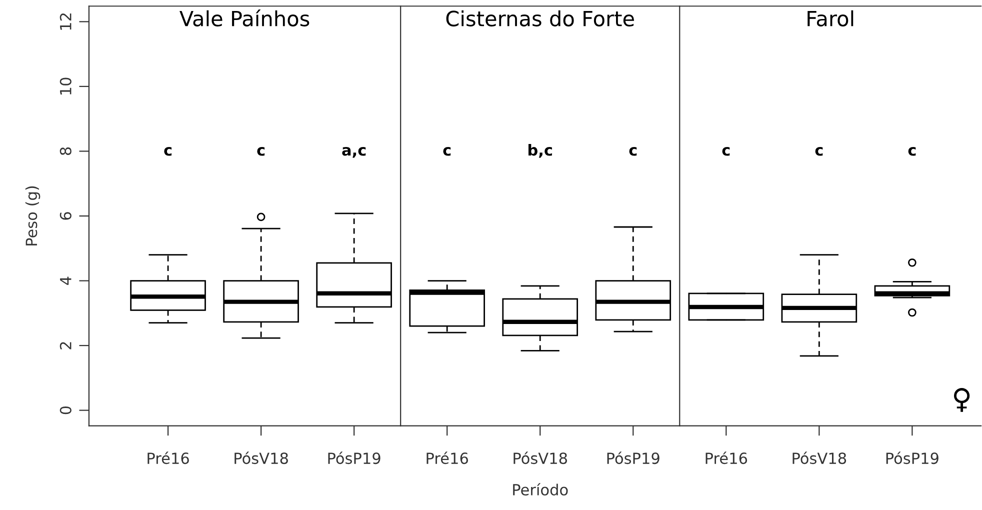 The image size is (982, 510). I want to click on annotation: b,c, so click(540, 151).